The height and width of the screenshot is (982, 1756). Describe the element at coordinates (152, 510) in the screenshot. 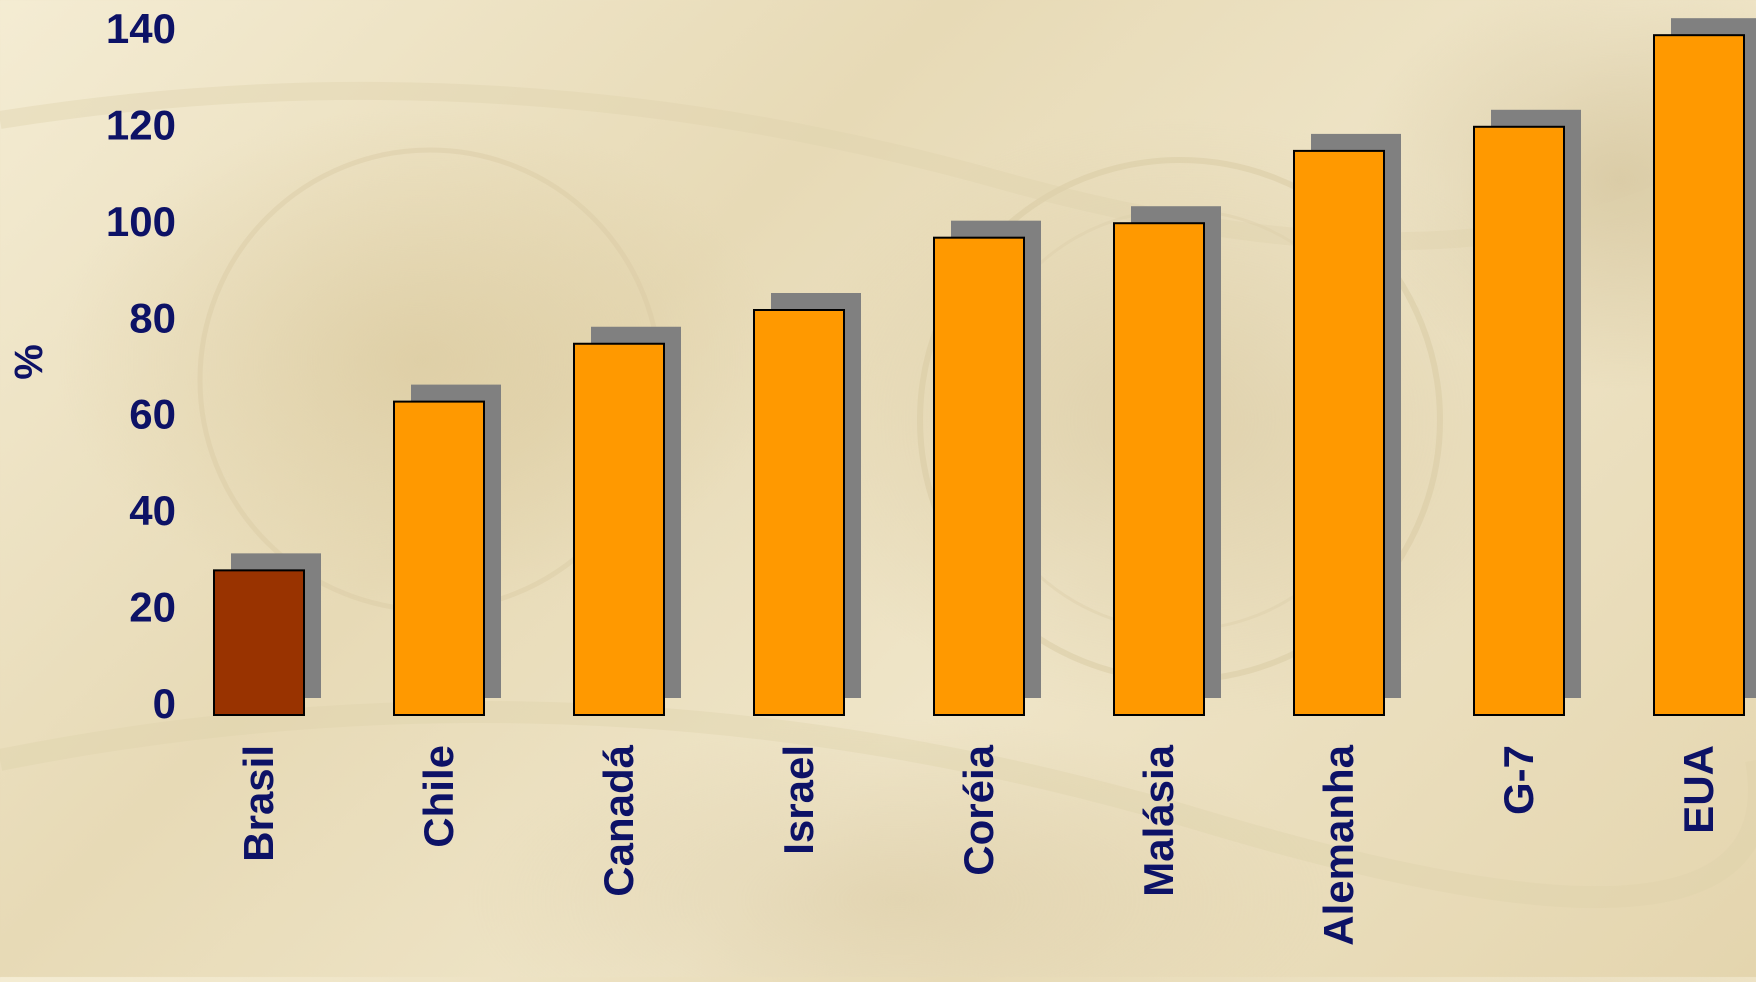

I see `y-tick-label: 40` at that location.